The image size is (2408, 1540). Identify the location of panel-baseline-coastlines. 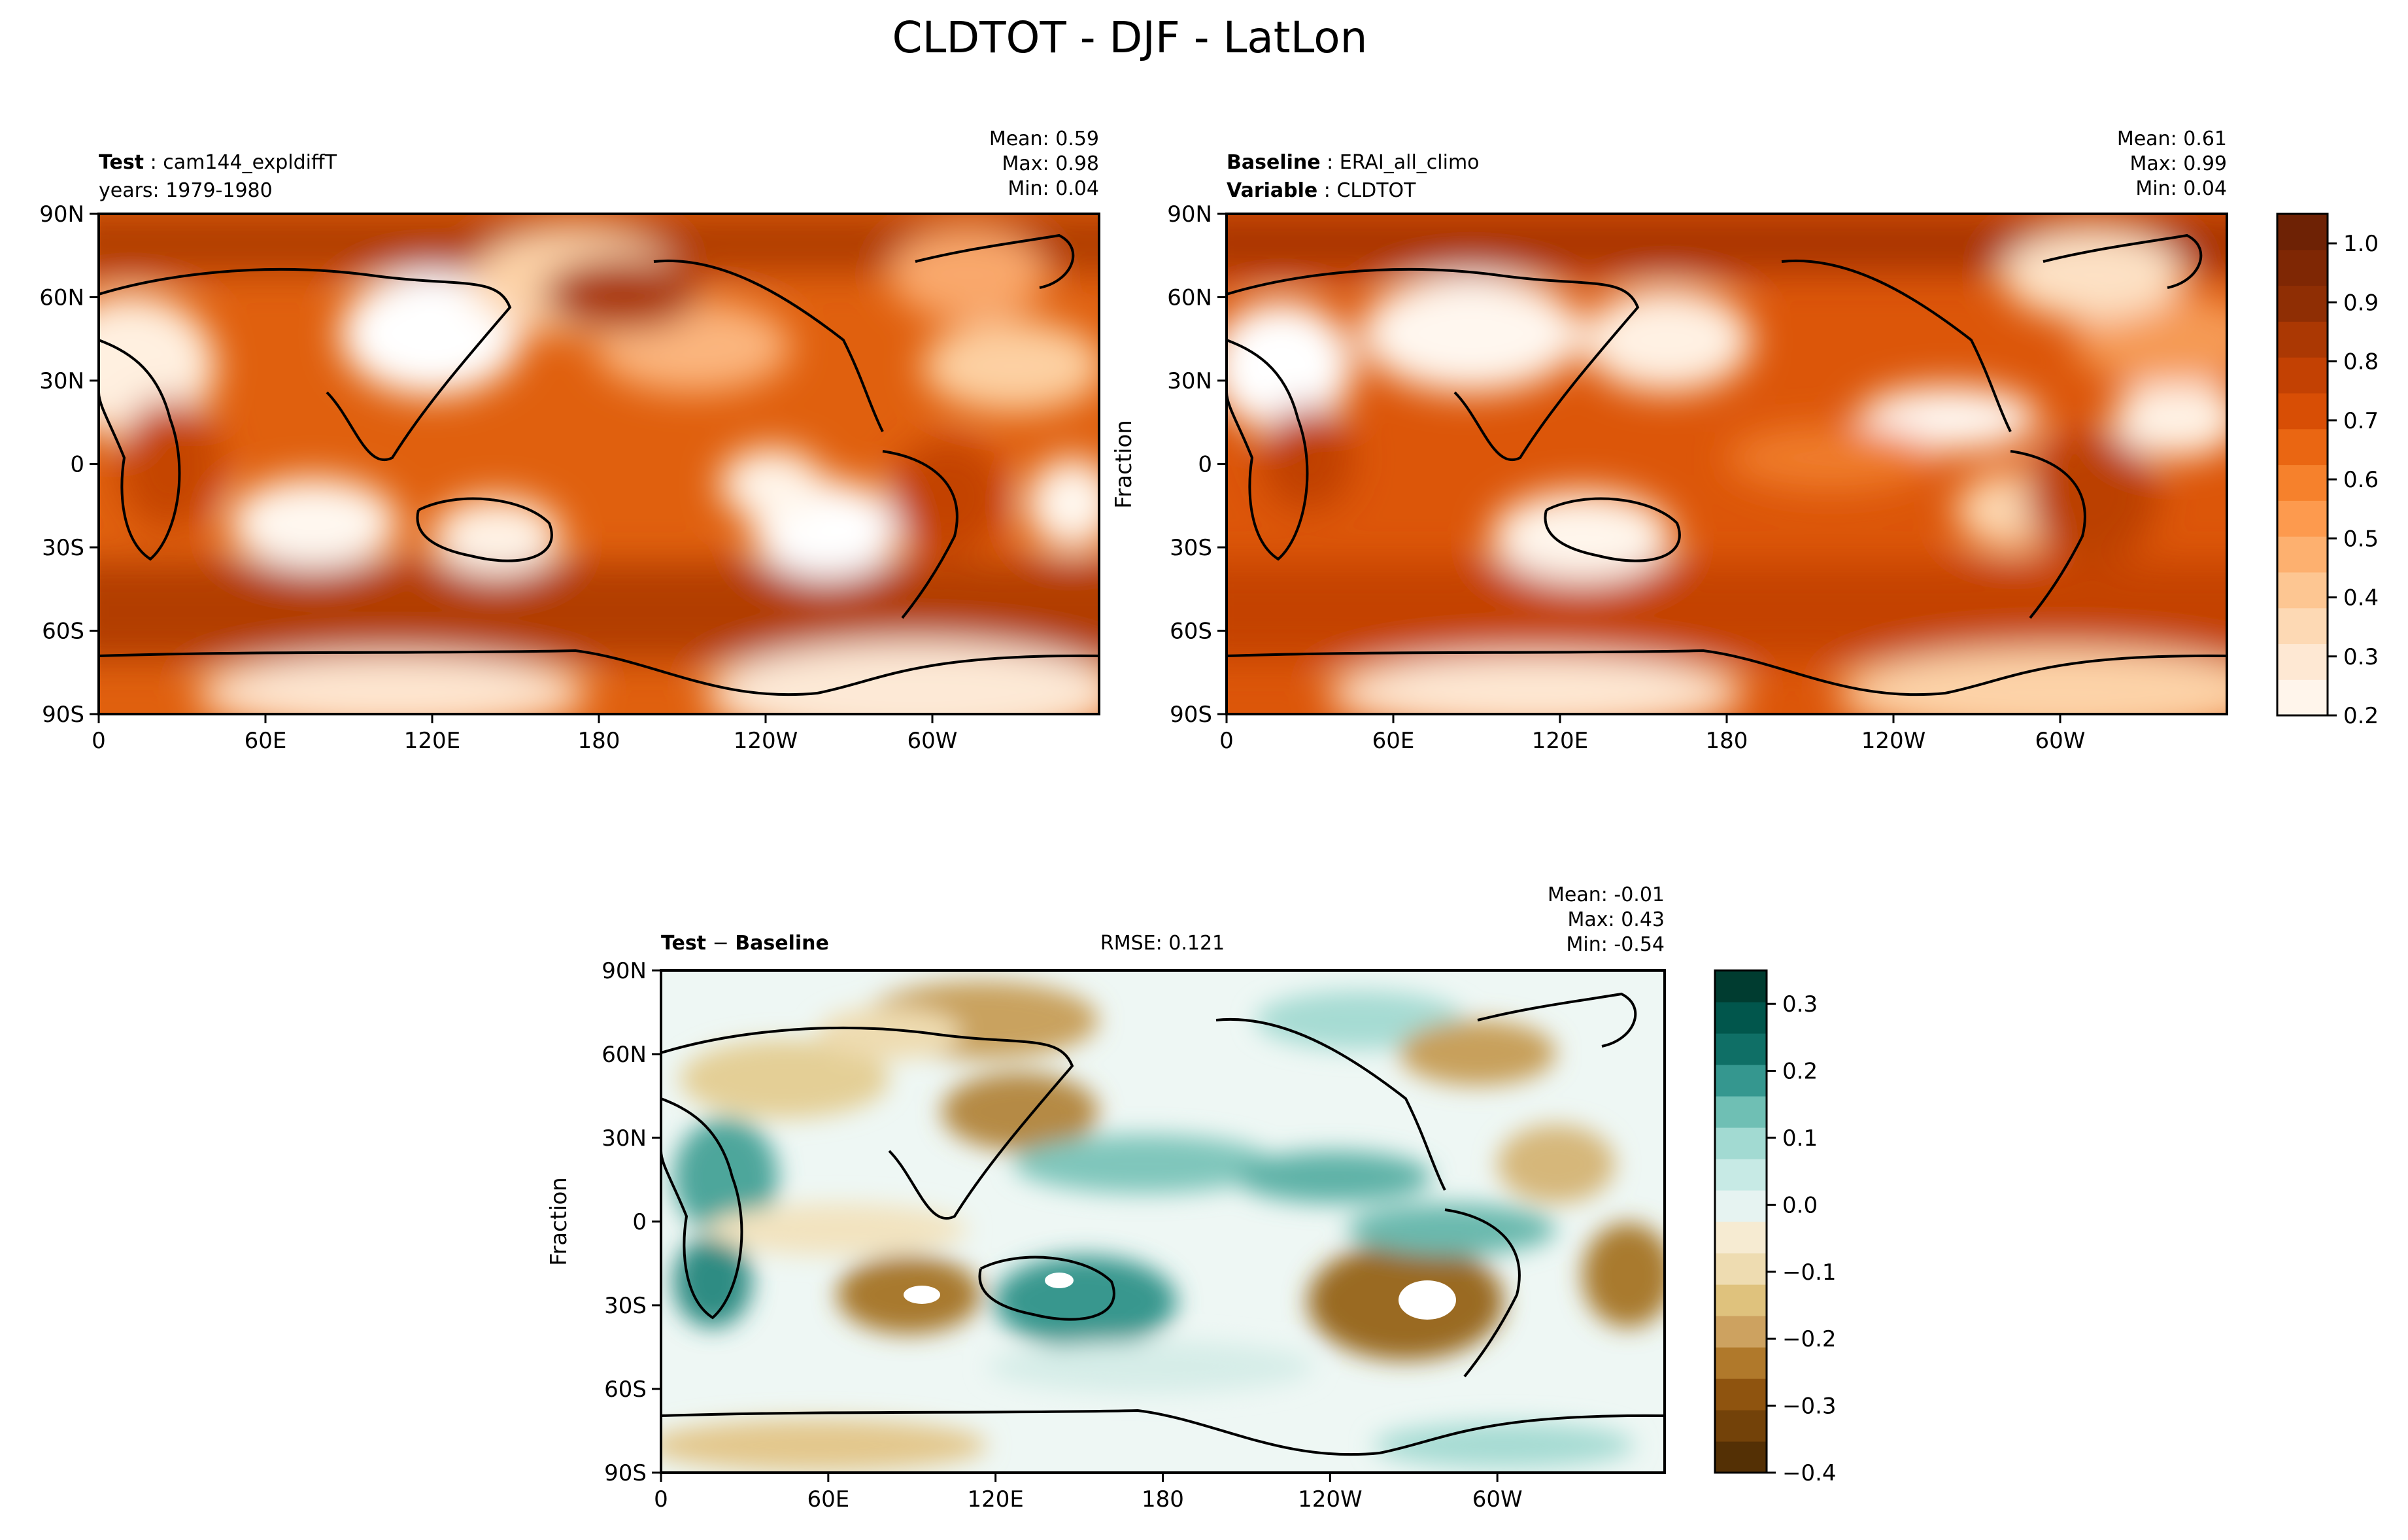
(1727, 464).